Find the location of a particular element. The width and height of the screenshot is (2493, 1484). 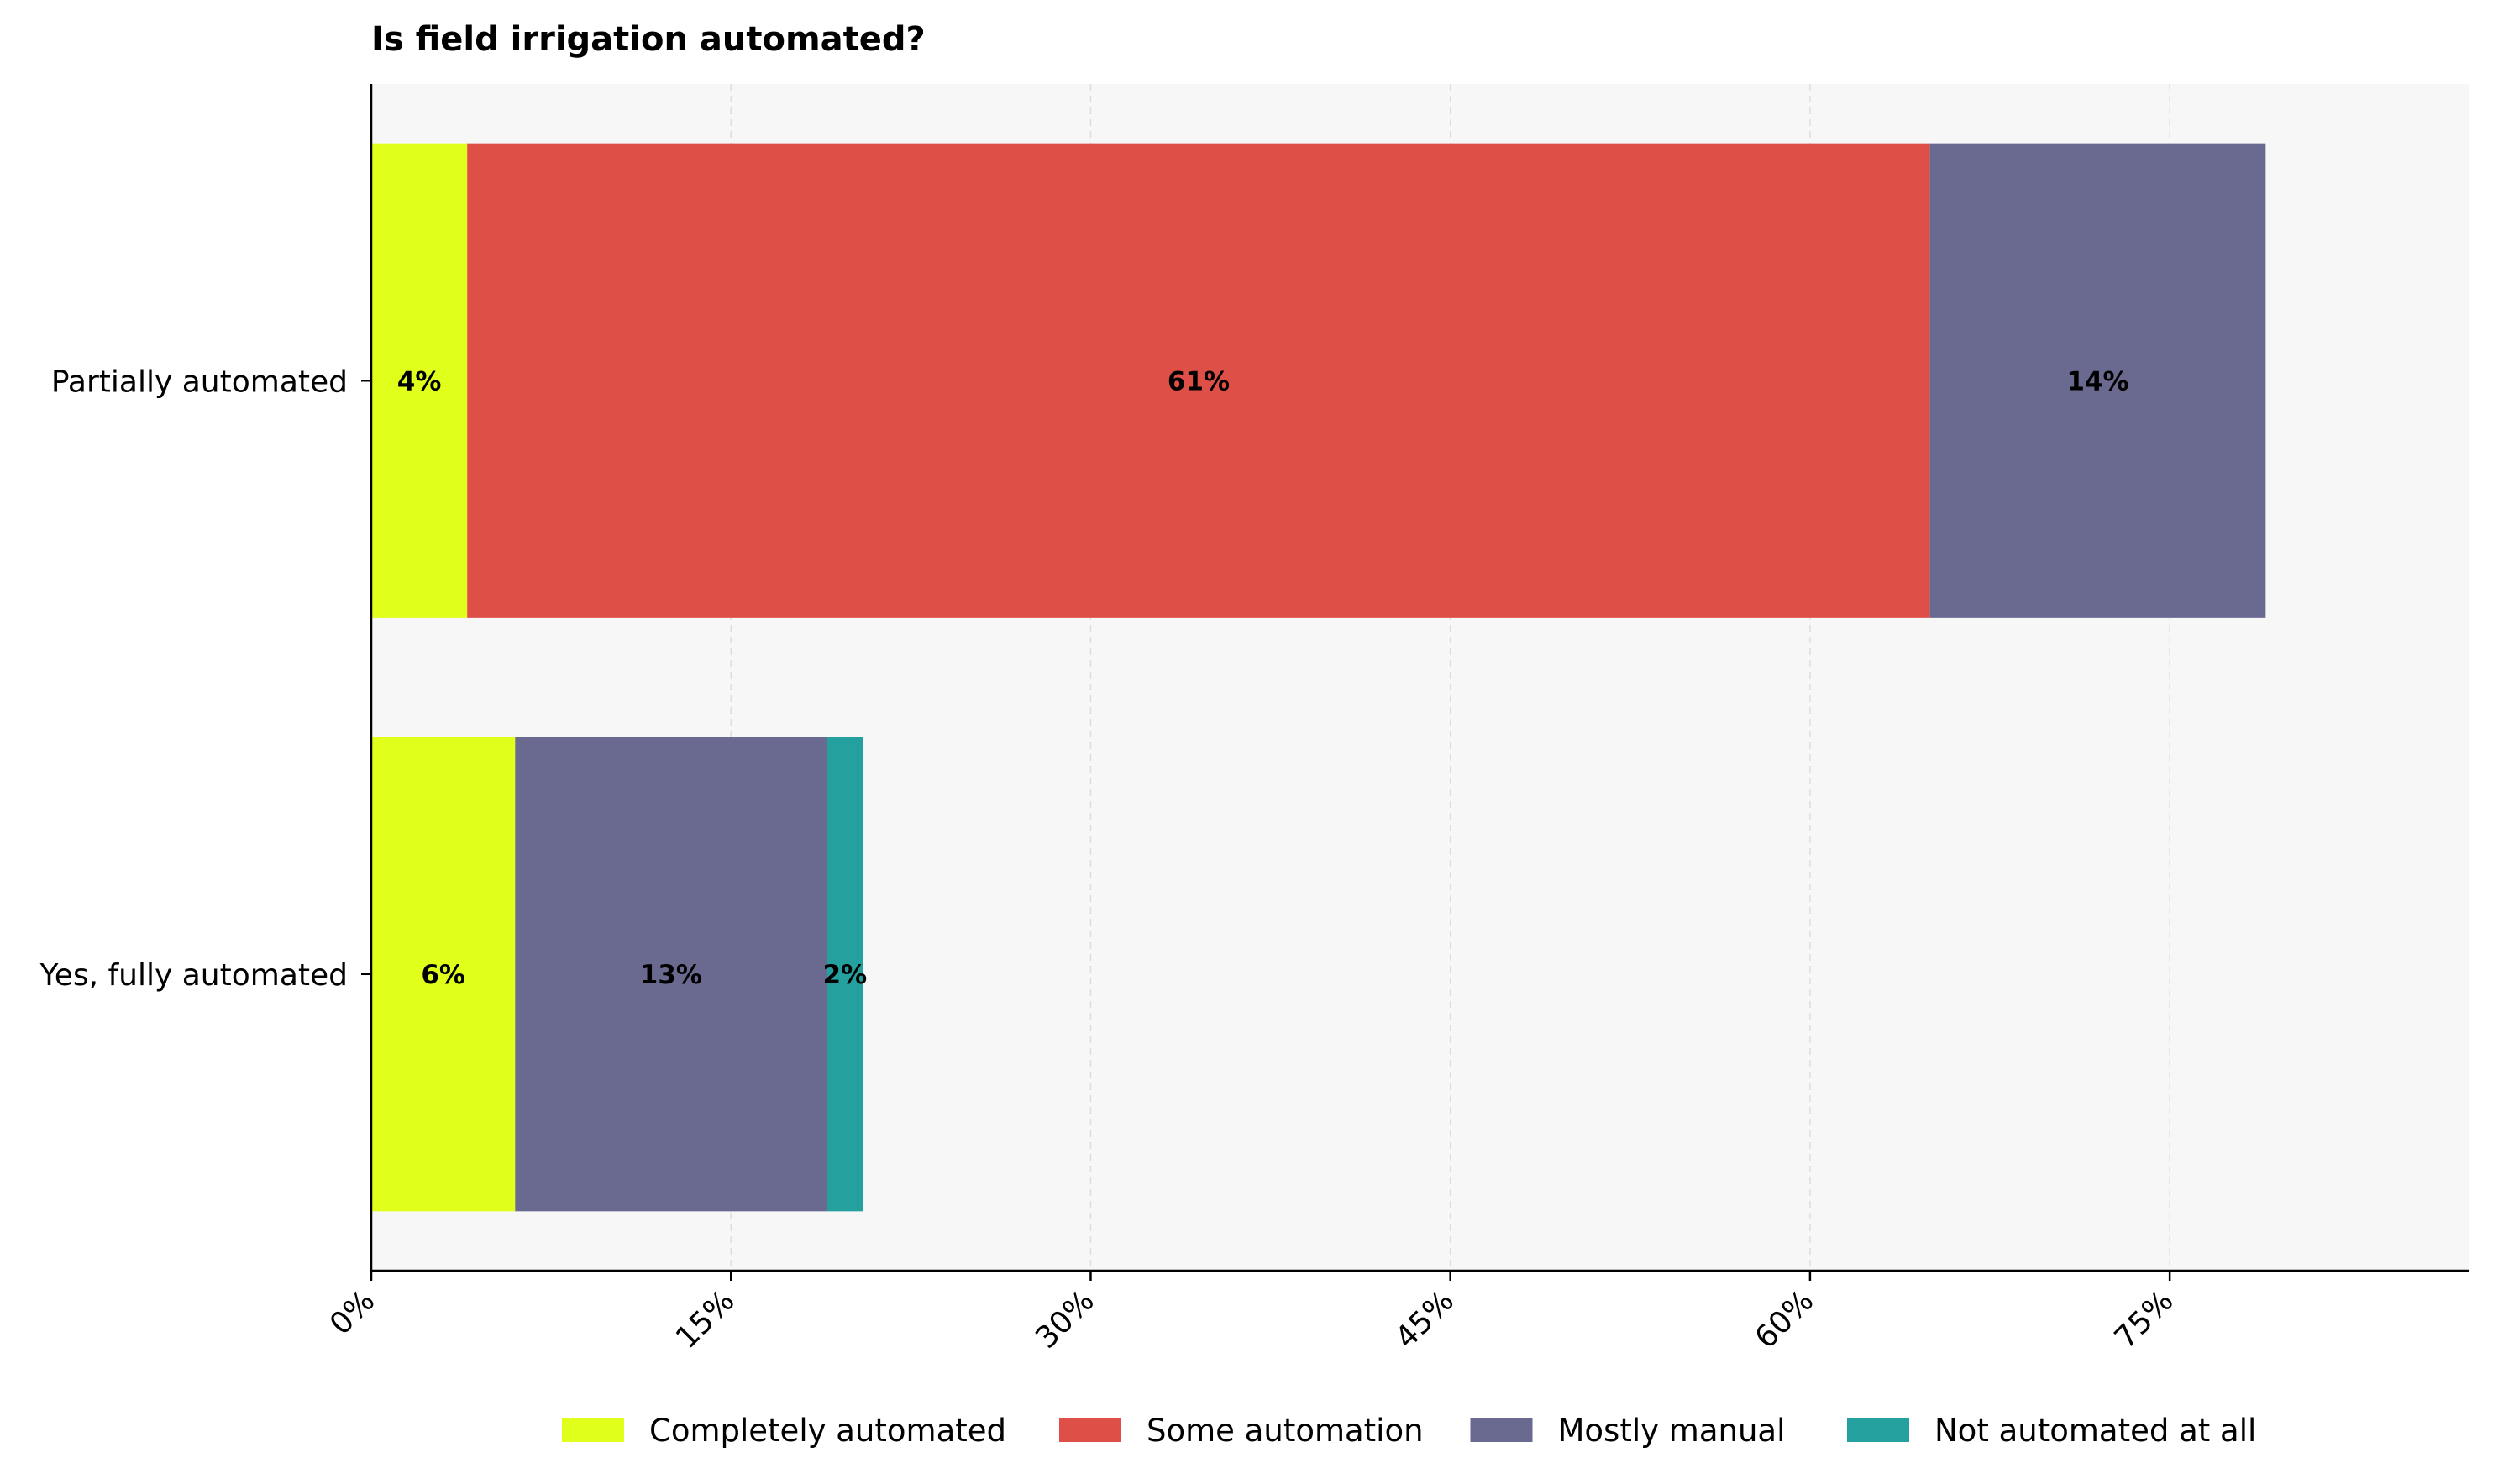

legend-label: Mostly manual is located at coordinates (1672, 1431).